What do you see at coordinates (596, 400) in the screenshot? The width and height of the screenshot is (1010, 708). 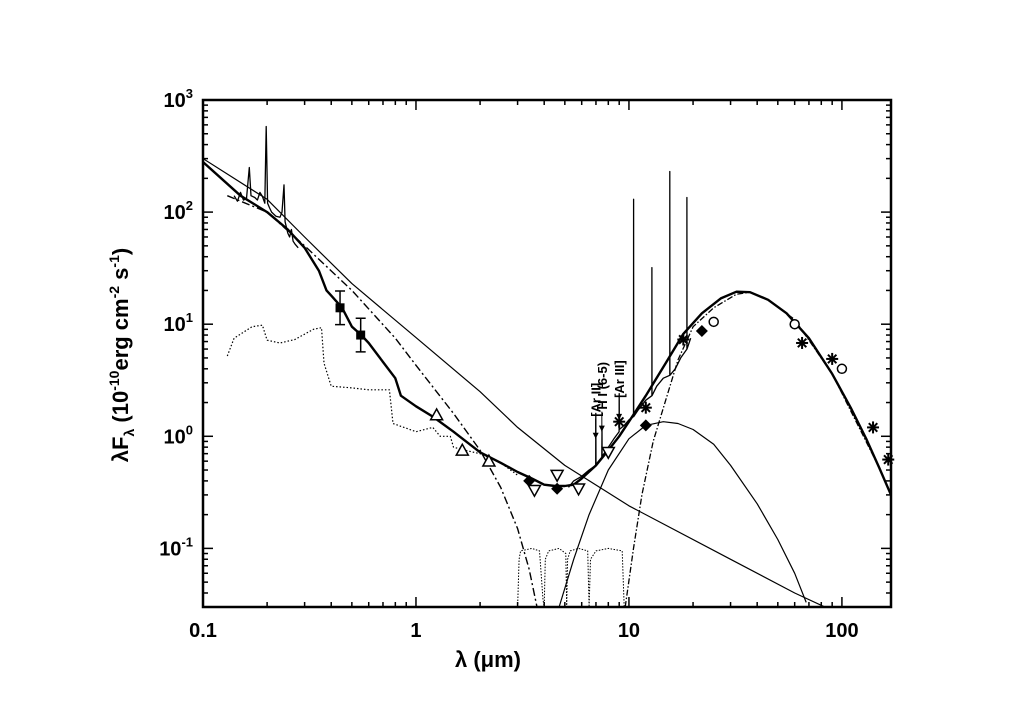 I see `annotation-label: [Ar II]` at bounding box center [596, 400].